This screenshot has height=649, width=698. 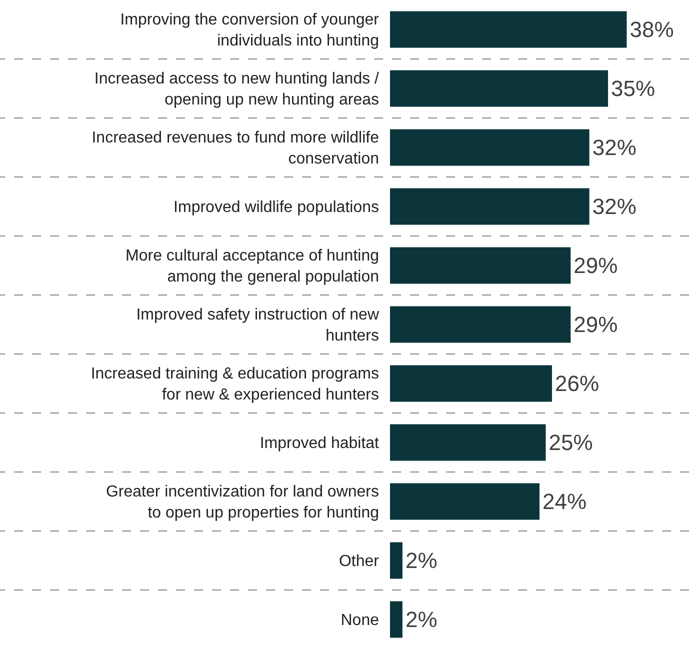 I want to click on y-tick-label: Improved wildlife populations, so click(x=276, y=207).